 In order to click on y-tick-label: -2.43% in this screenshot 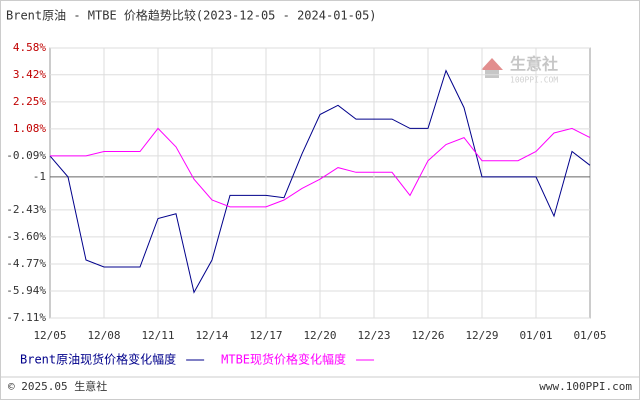, I will do `click(26, 209)`.